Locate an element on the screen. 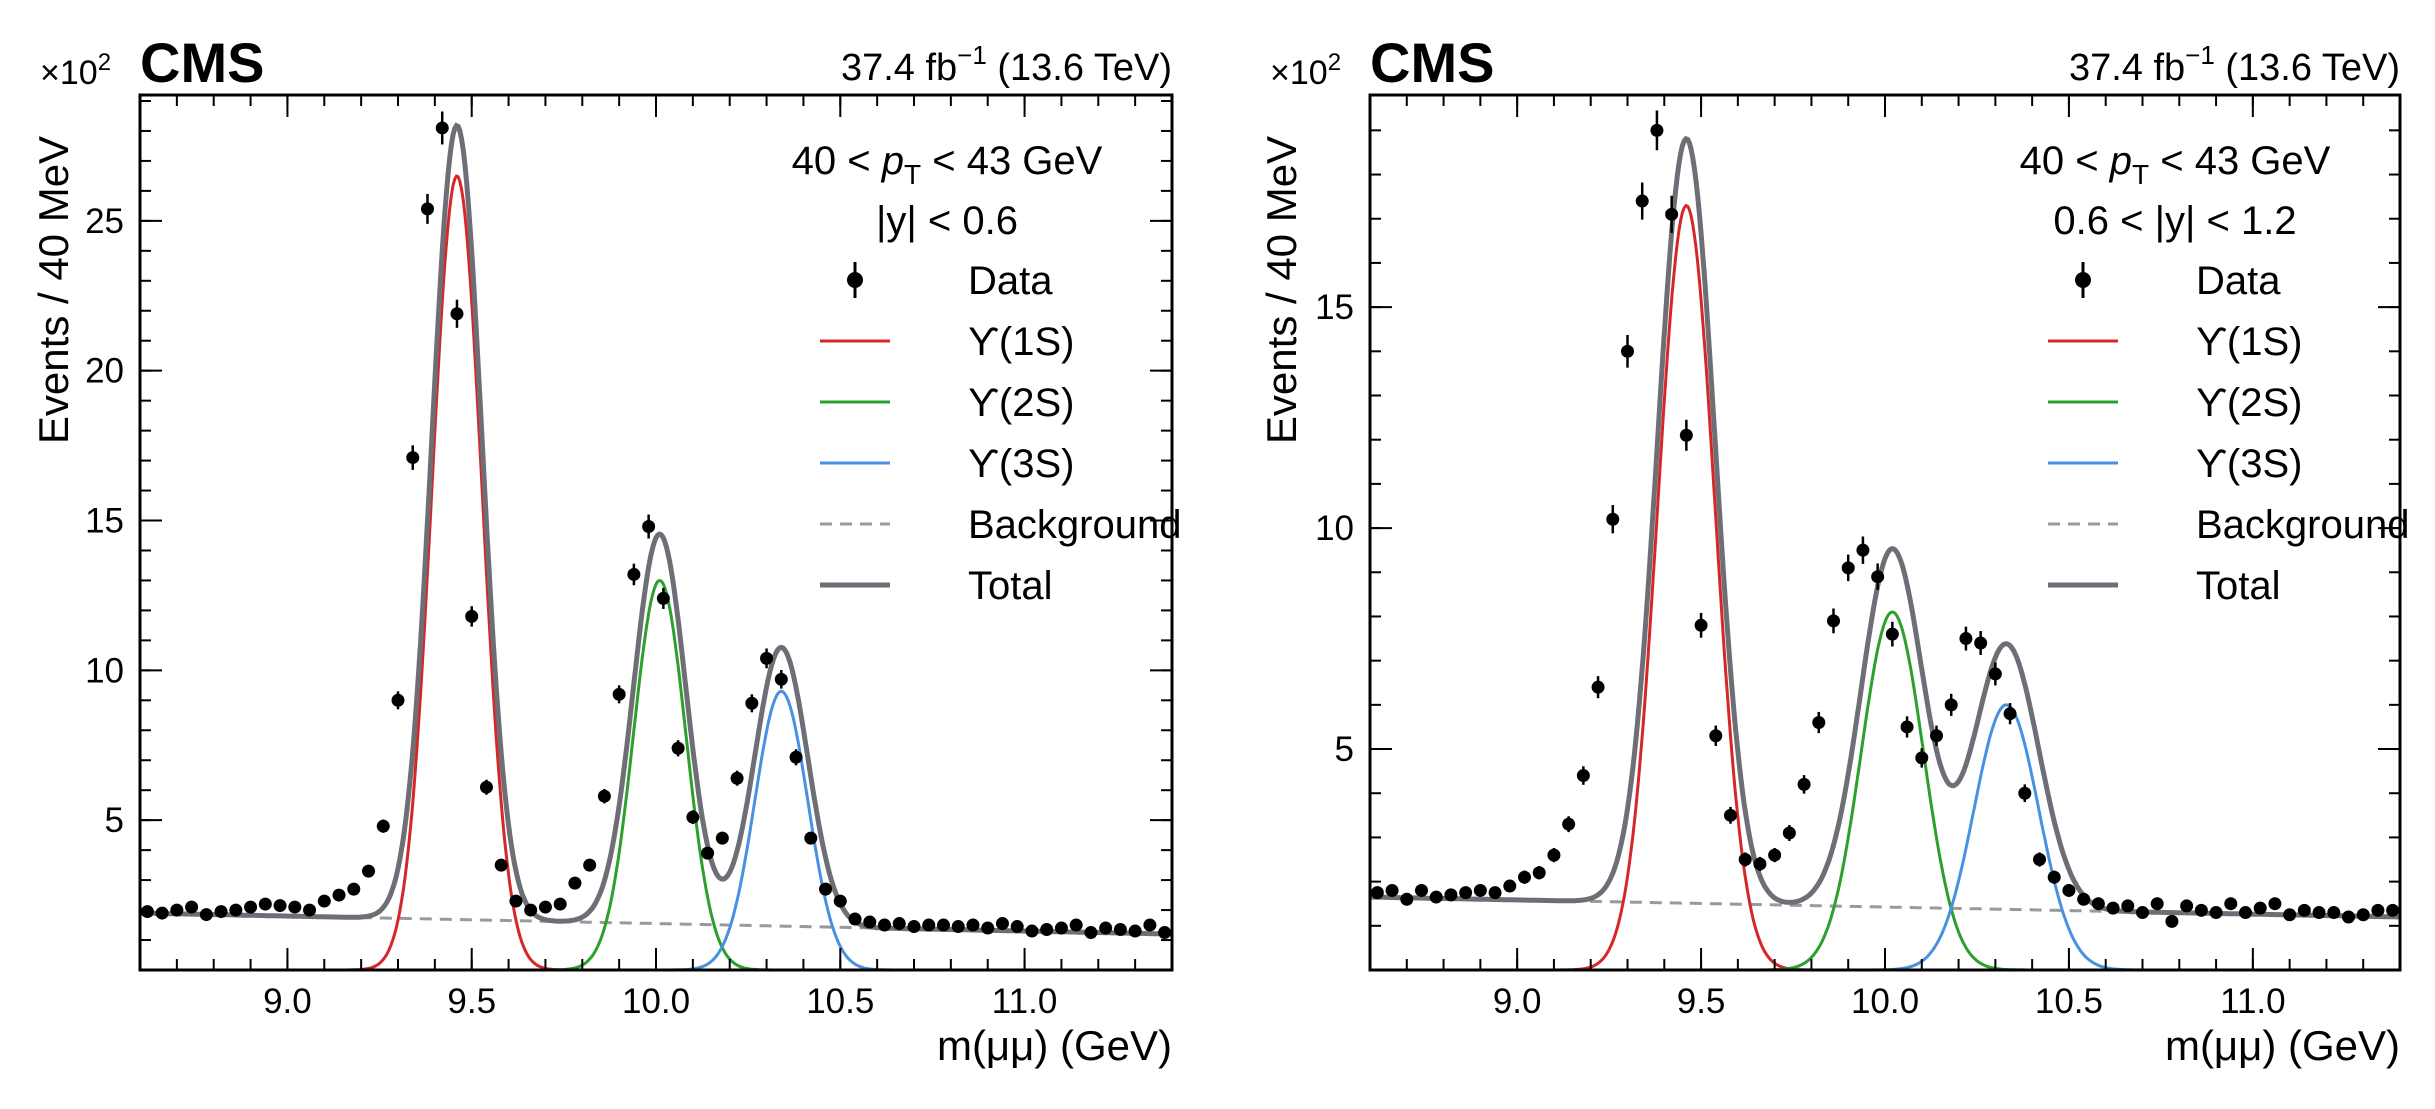 This screenshot has width=2435, height=1109. legend-total-label: Total is located at coordinates (1010, 586).